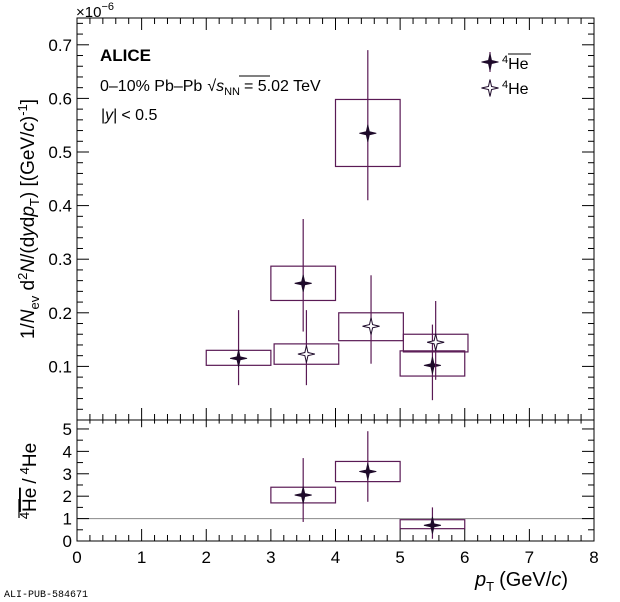 The height and width of the screenshot is (602, 620). What do you see at coordinates (60, 259) in the screenshot?
I see `top-y-tick-label: 0.3` at bounding box center [60, 259].